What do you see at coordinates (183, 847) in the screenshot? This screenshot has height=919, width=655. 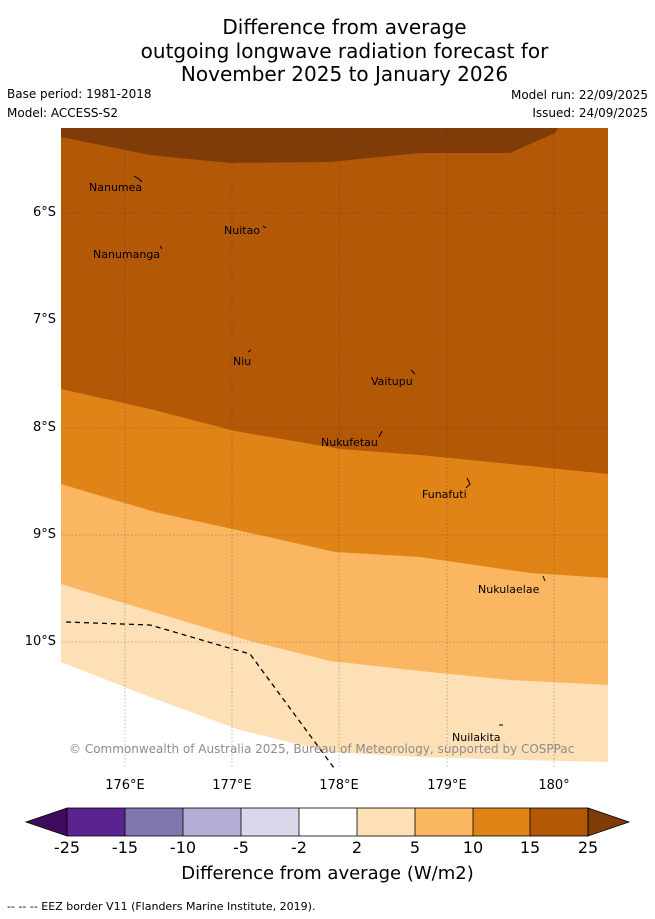 I see `colorbar-tick: -10` at bounding box center [183, 847].